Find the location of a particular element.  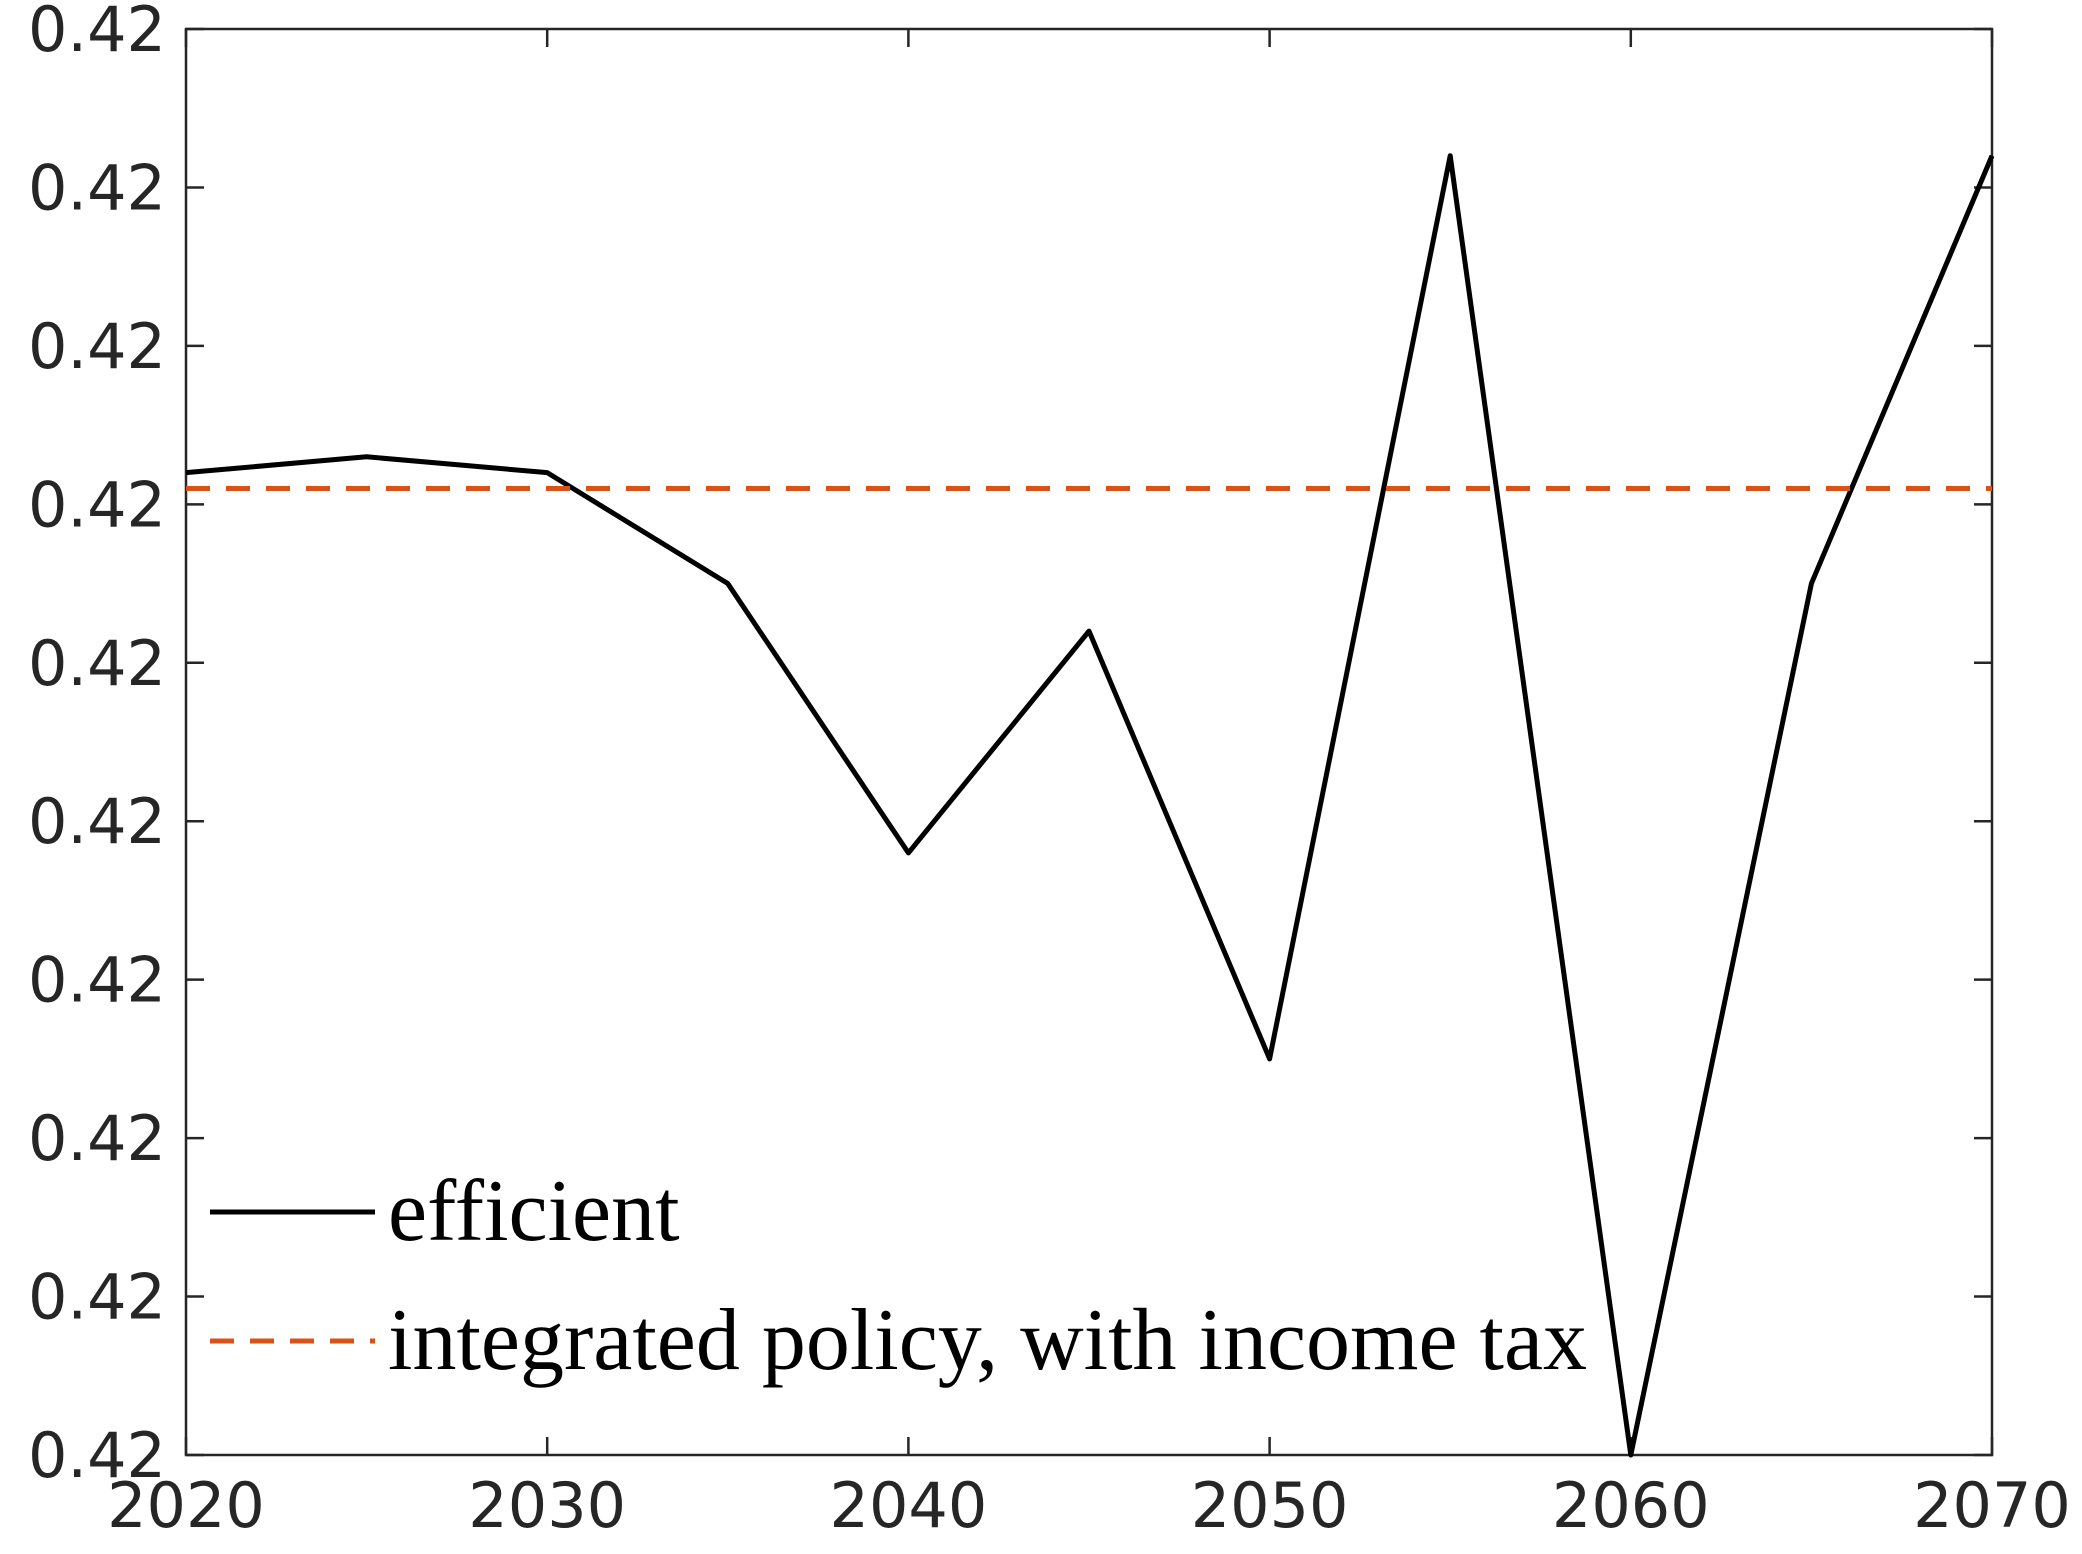

x-tick-label: 2020 is located at coordinates (186, 1505).